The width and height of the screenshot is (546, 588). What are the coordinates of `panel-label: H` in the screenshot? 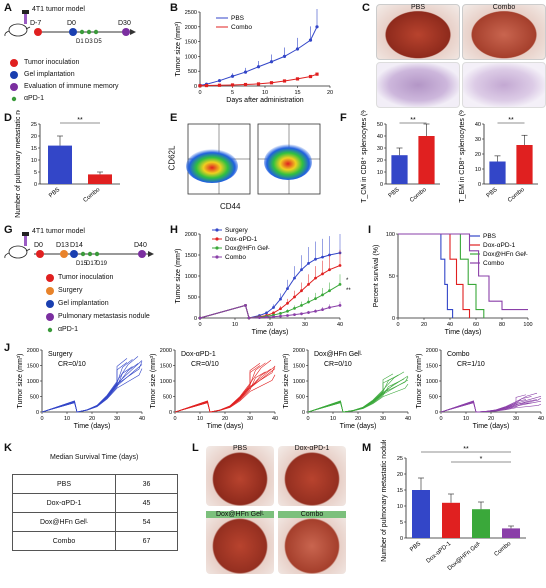 It's located at (174, 230).